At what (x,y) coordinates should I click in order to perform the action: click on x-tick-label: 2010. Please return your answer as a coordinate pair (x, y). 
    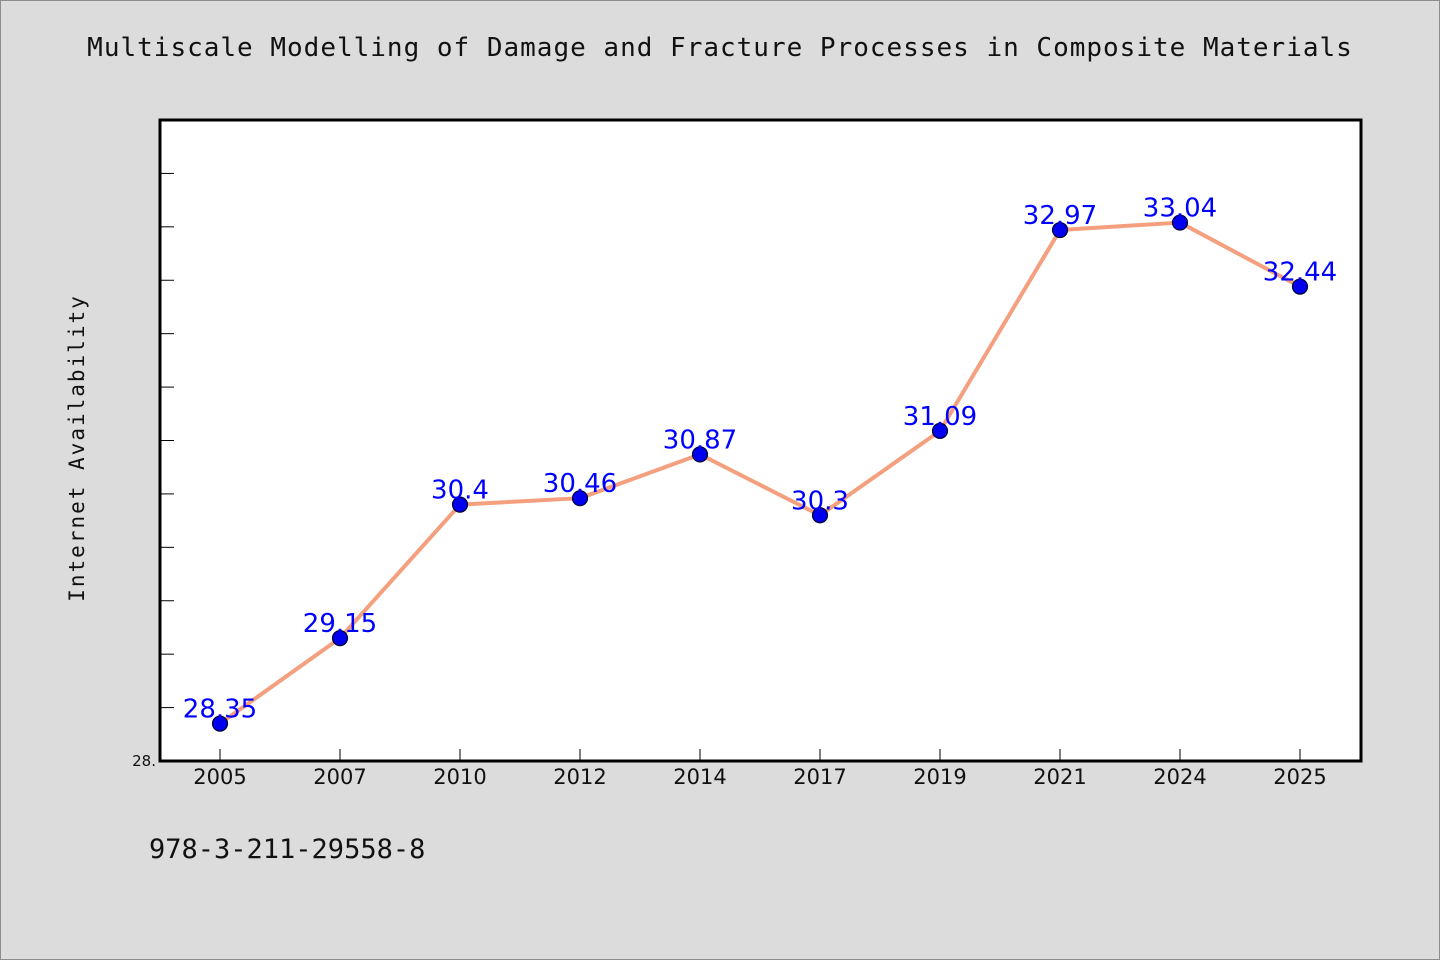
    Looking at the image, I should click on (459, 777).